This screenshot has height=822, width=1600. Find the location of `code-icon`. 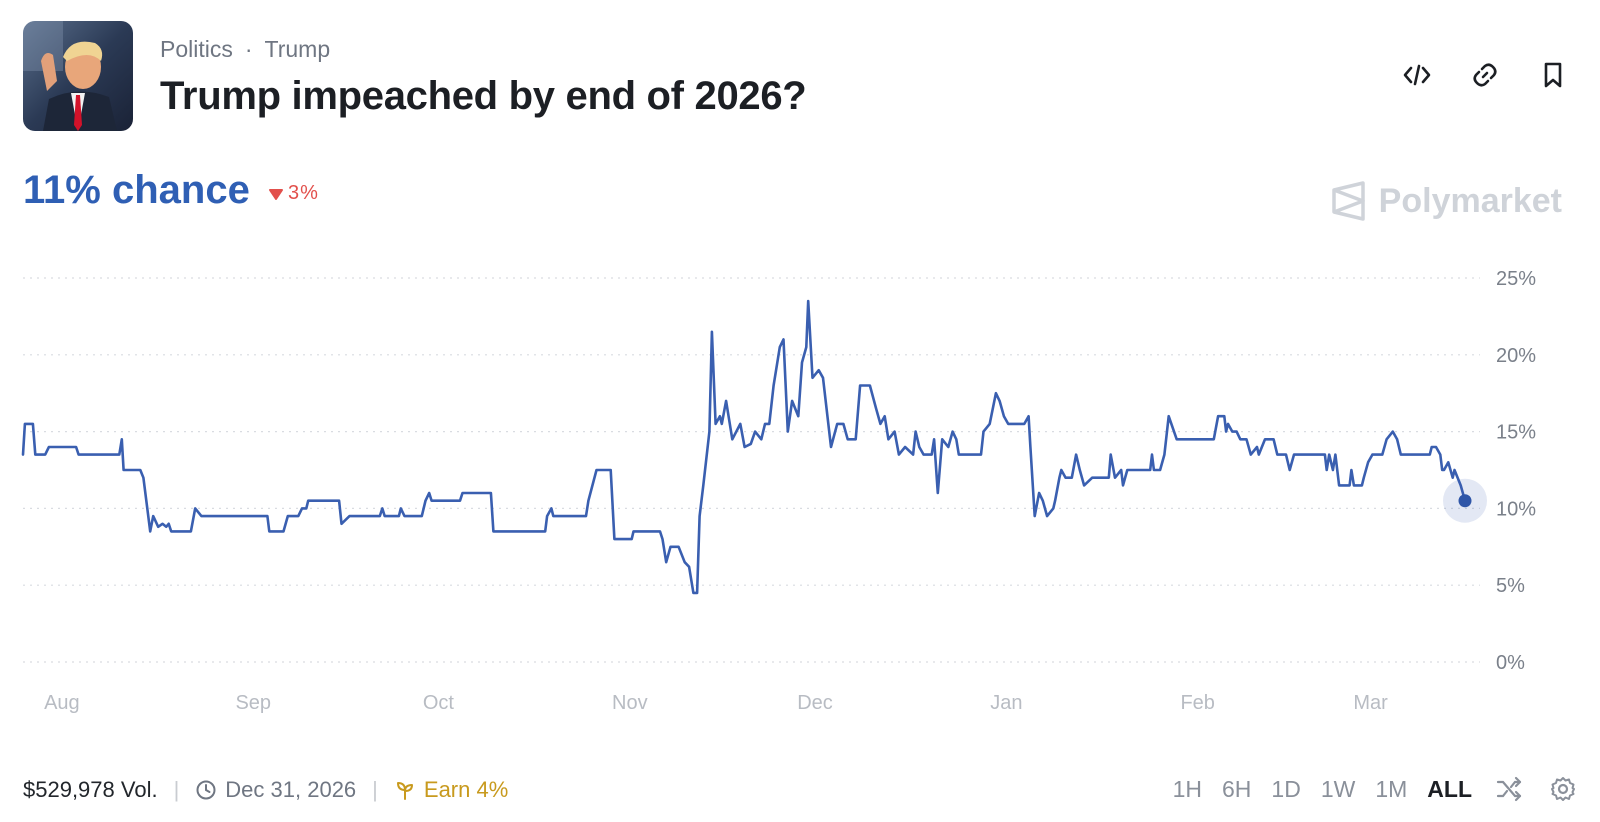

code-icon is located at coordinates (1417, 75).